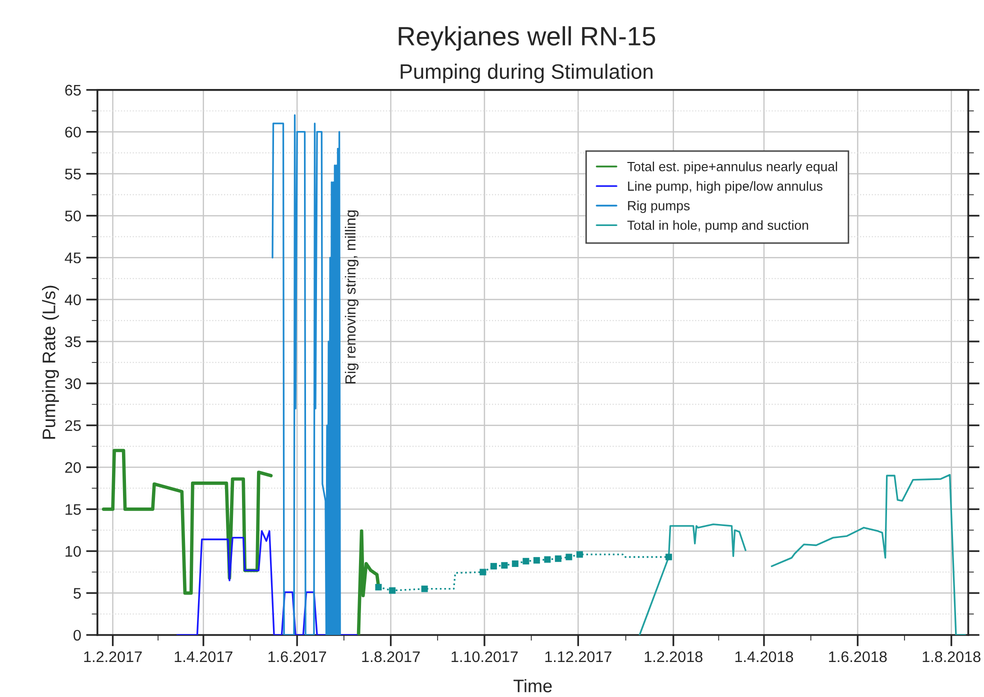 This screenshot has width=984, height=697. What do you see at coordinates (951, 656) in the screenshot?
I see `x-tick-label: 1.8.2018` at bounding box center [951, 656].